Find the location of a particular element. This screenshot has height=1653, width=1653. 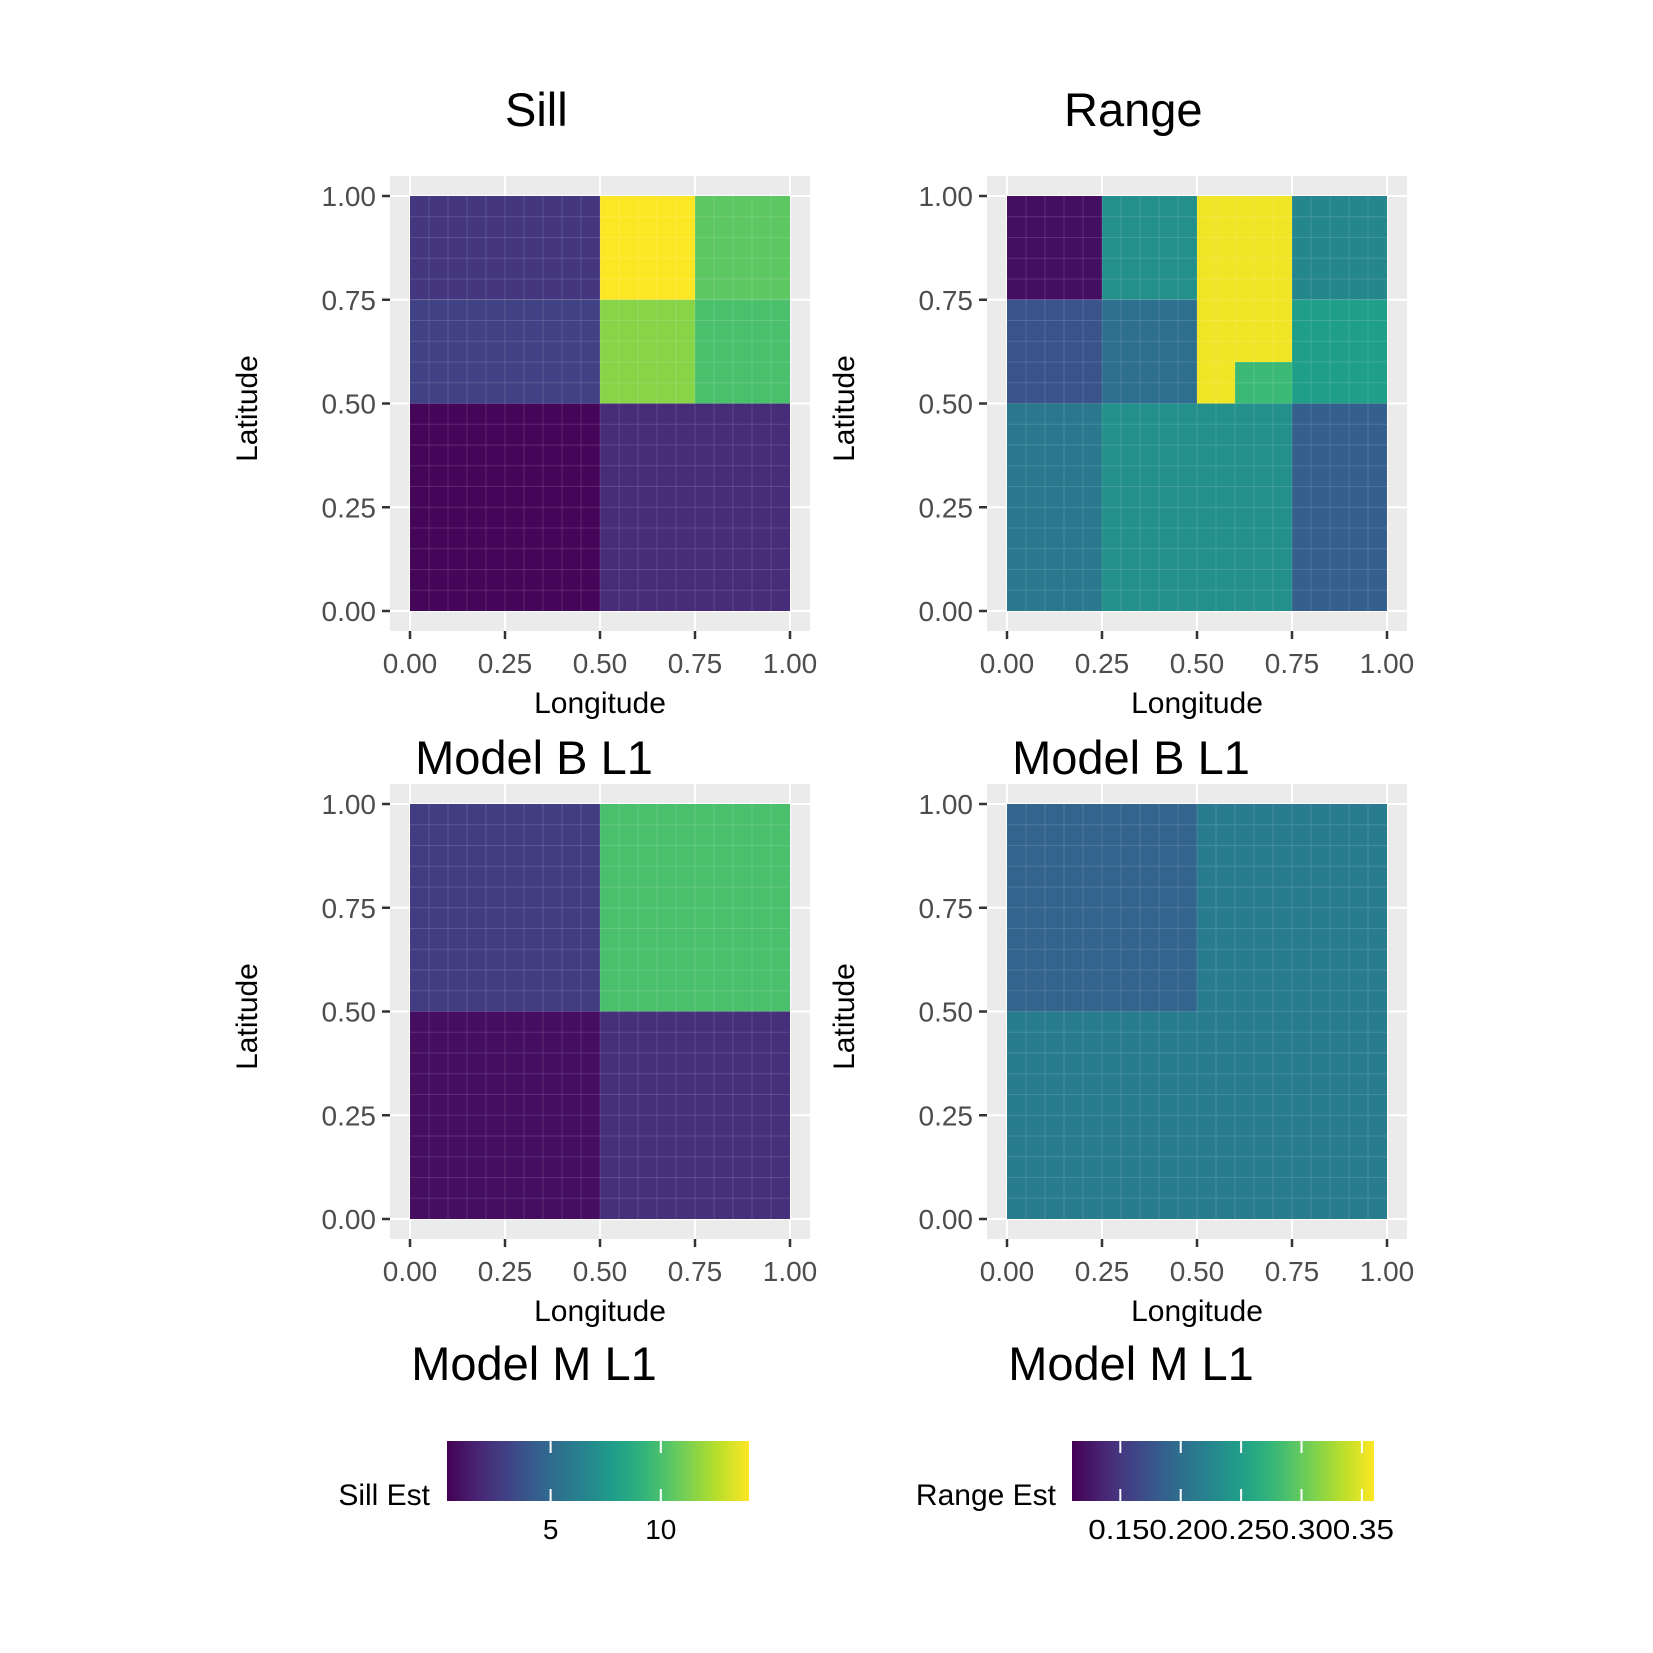

range-legend: Range Est 0.150.200.250.300.35 is located at coordinates (1155, 1493).